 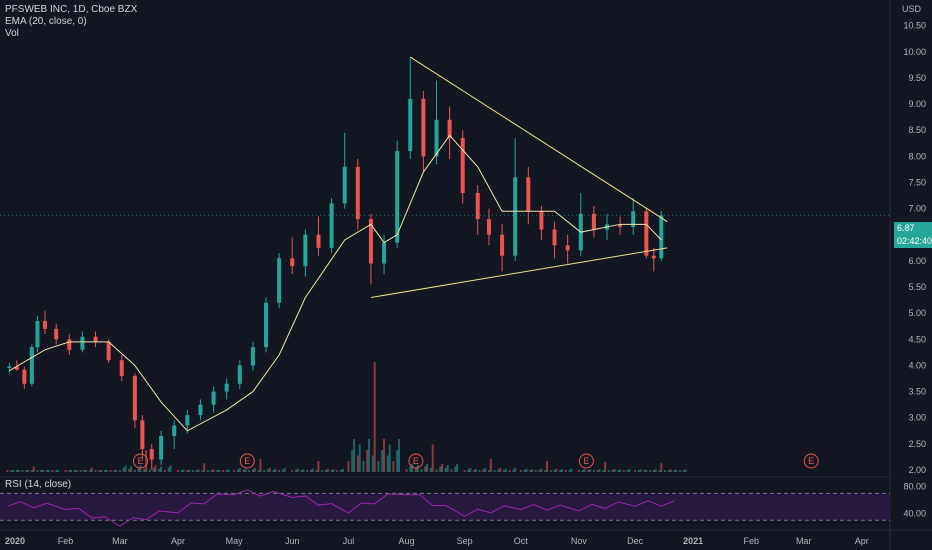 I want to click on price-tick-label: 5.00, so click(x=917, y=313).